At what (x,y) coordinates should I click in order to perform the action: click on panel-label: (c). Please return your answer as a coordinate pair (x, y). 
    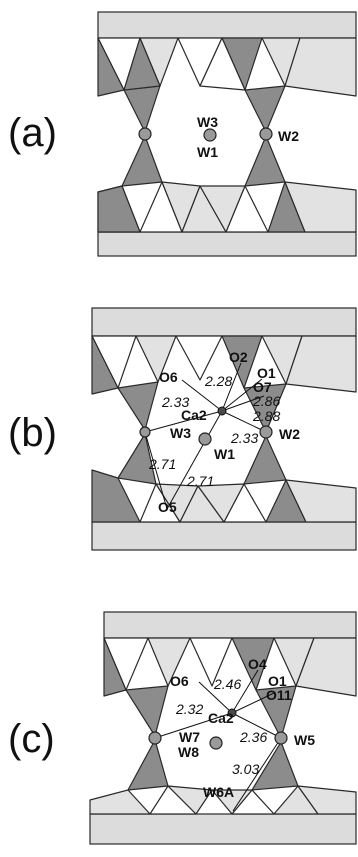
    Looking at the image, I should click on (31, 739).